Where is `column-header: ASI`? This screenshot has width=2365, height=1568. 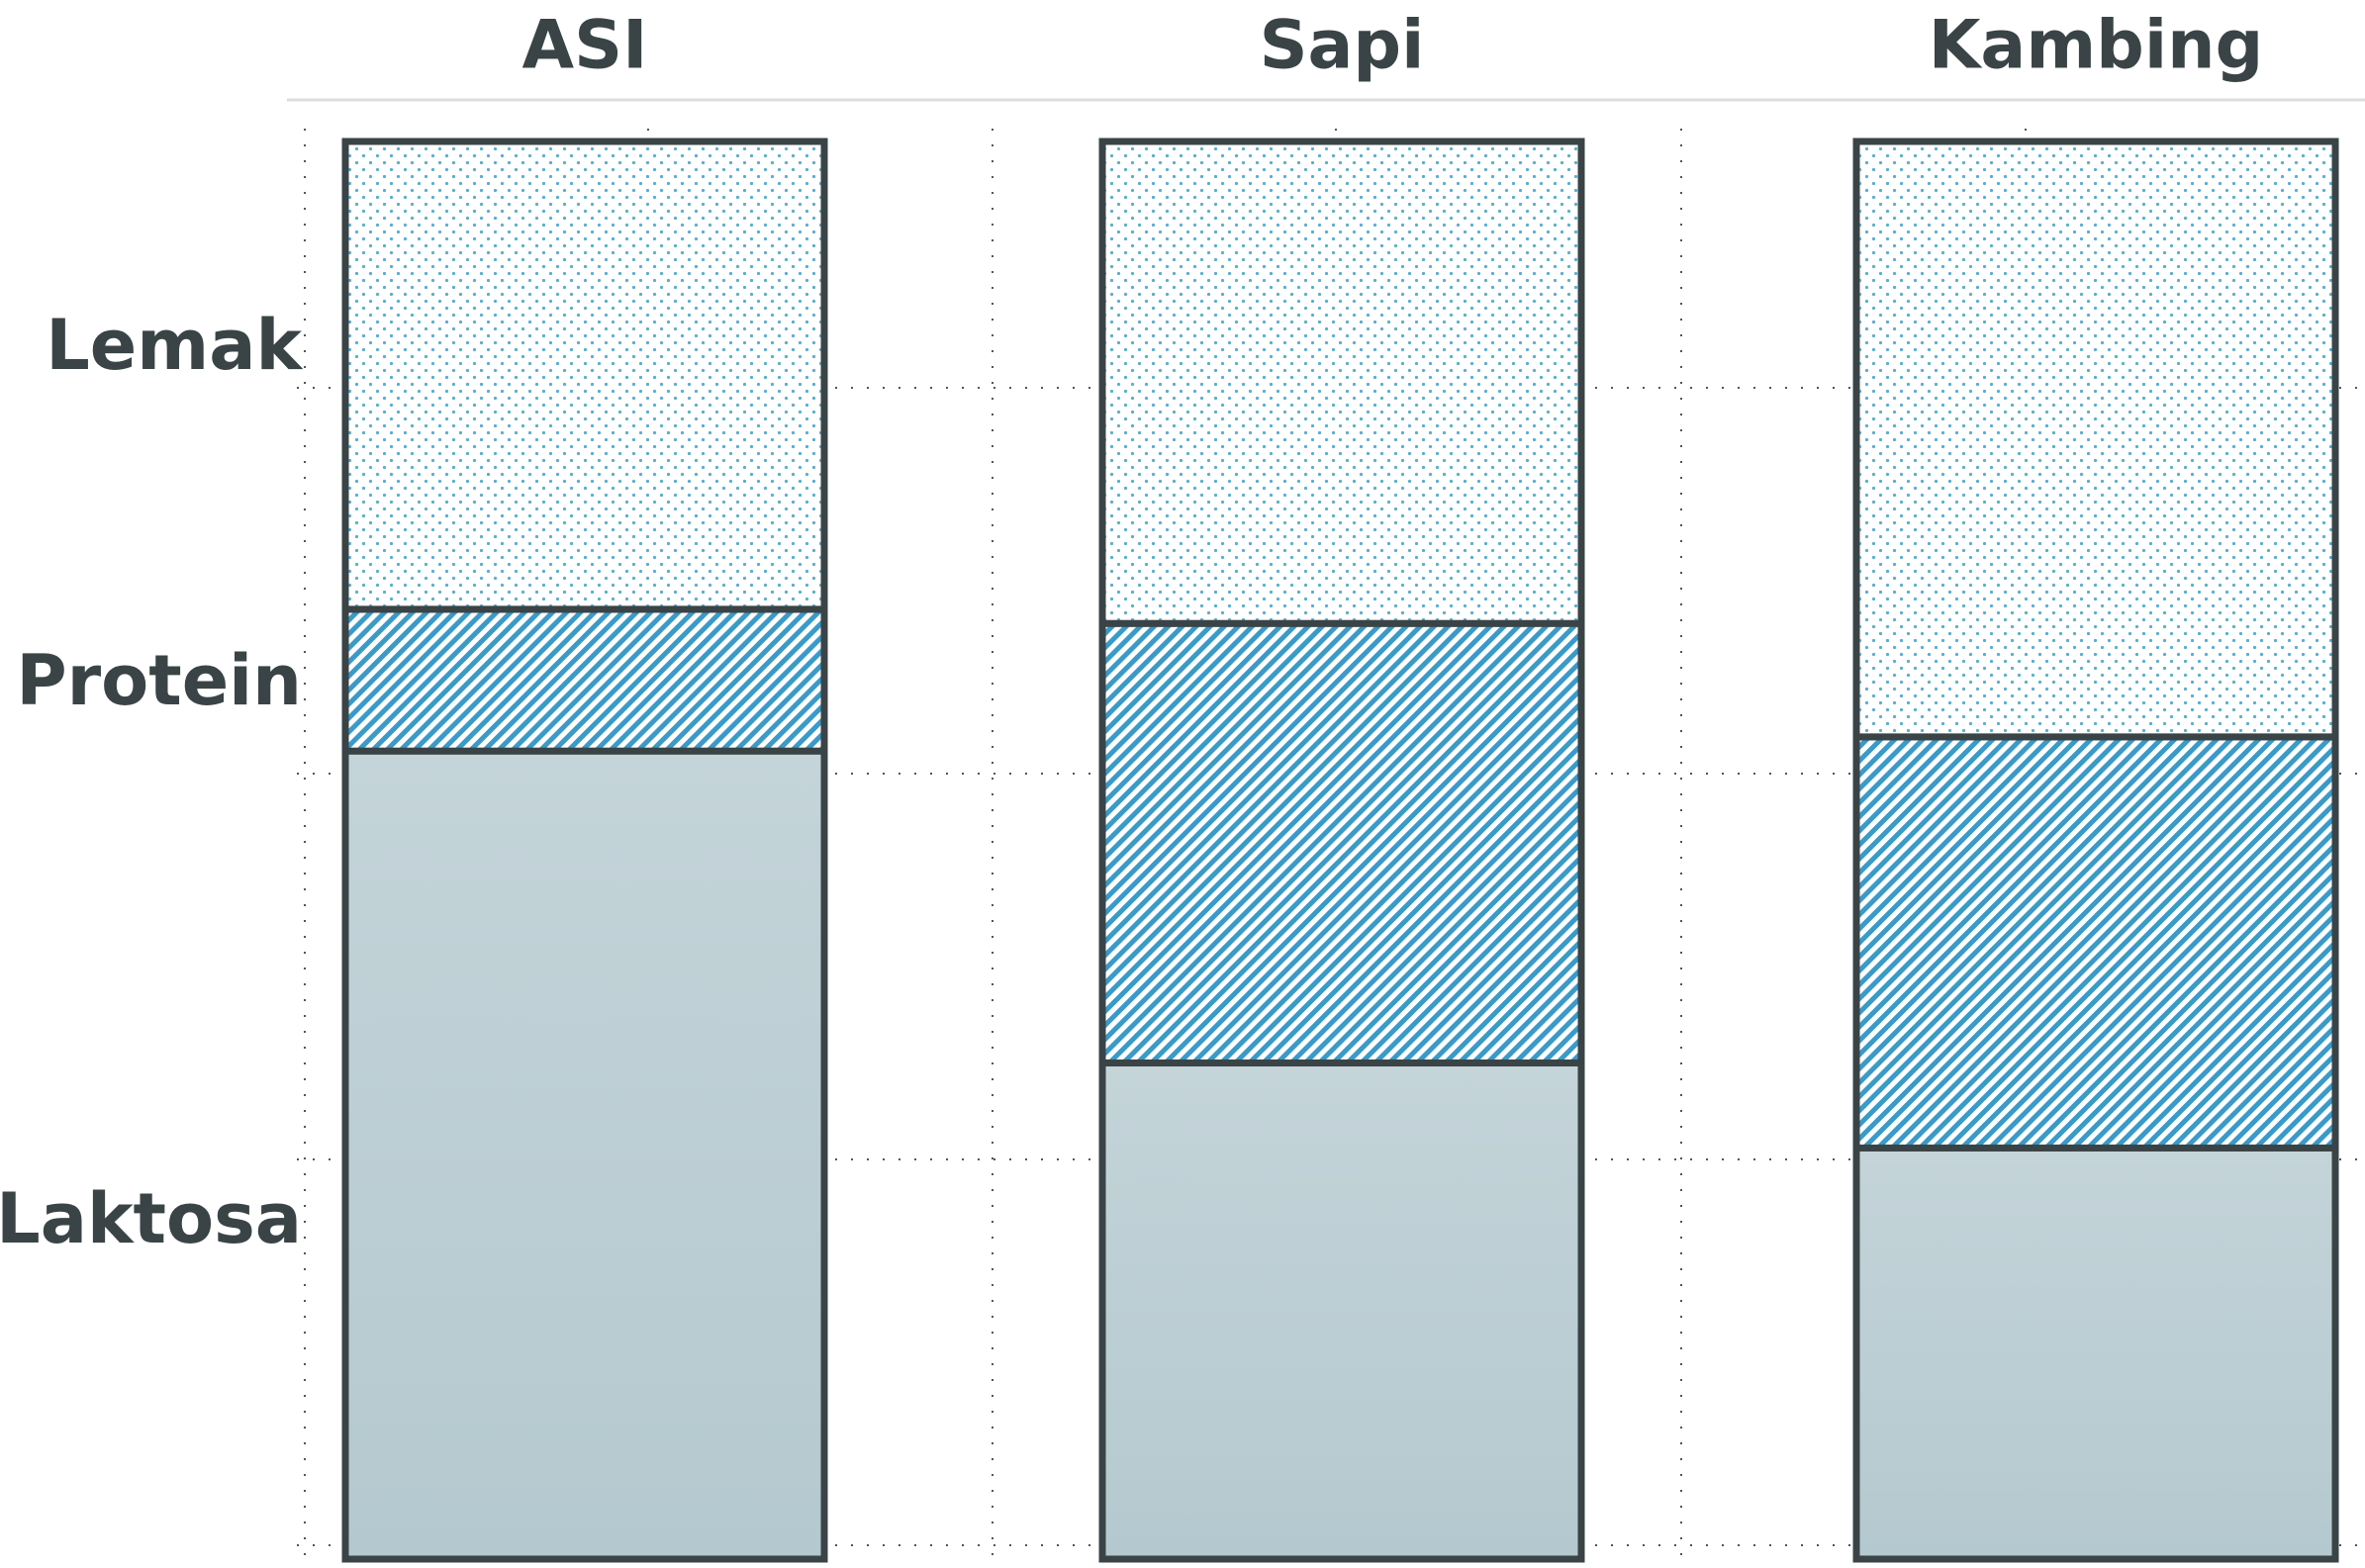
column-header: ASI is located at coordinates (585, 46).